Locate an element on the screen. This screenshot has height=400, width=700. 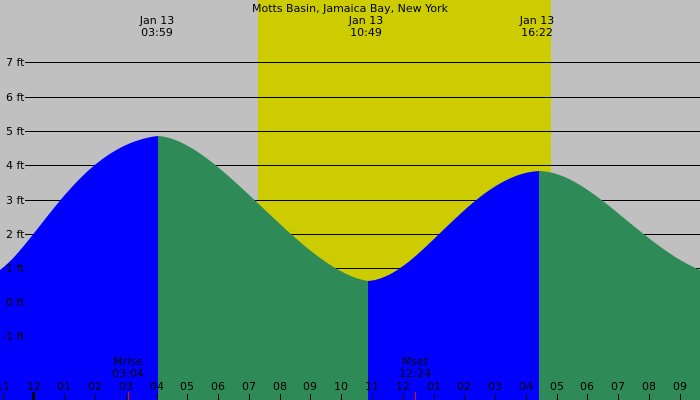
moonrise-label: Mrise is located at coordinates (128, 361).